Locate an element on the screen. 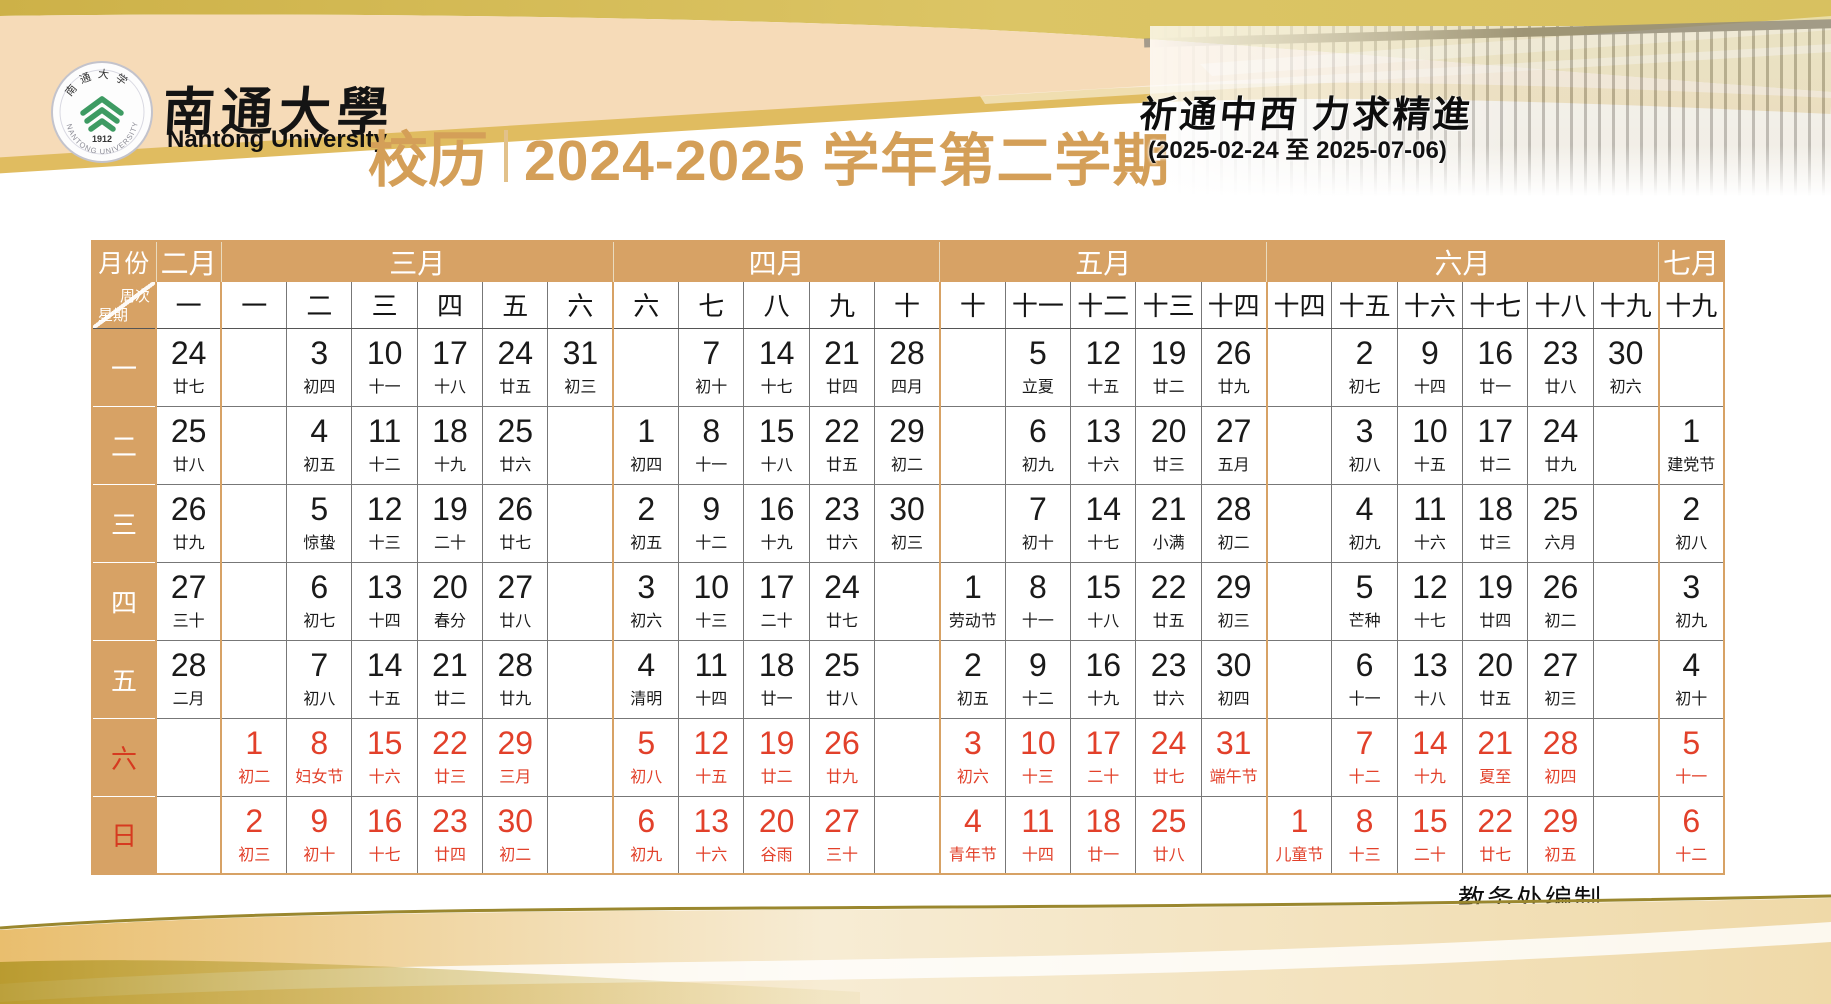  date-number: 15 is located at coordinates (384, 742).